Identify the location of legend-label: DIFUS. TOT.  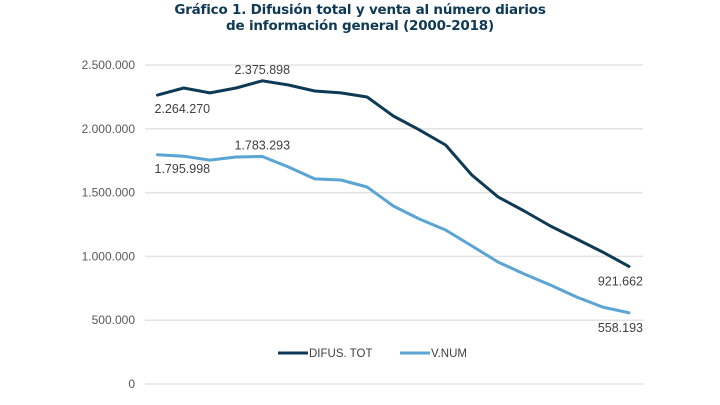
(340, 354).